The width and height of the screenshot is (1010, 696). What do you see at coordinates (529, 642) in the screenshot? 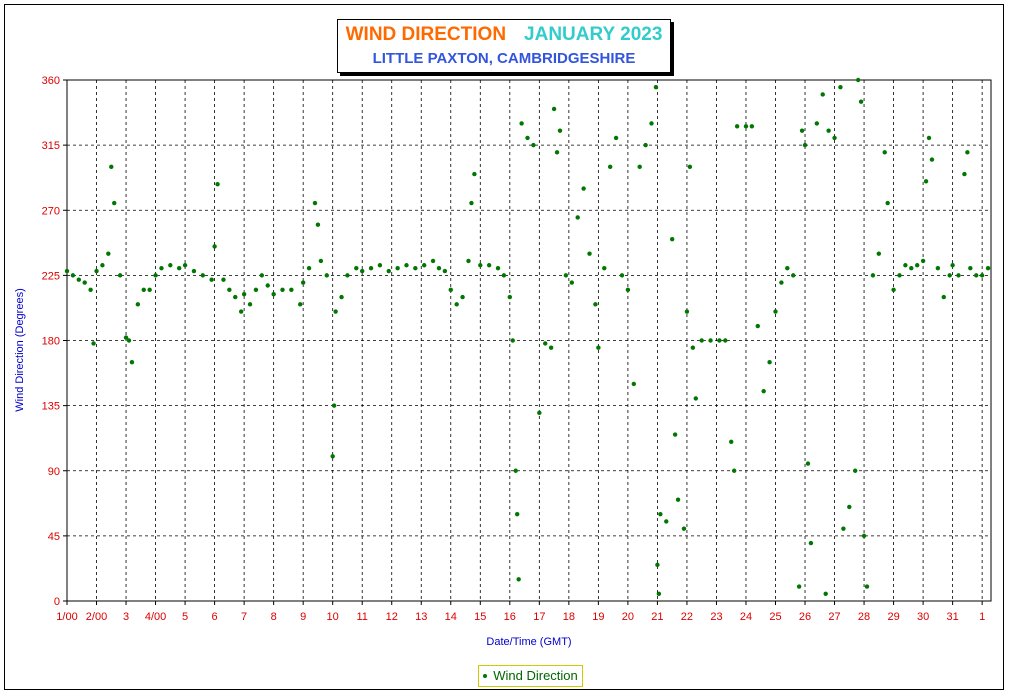
I see `x-axis-label: Date/Time (GMT)` at bounding box center [529, 642].